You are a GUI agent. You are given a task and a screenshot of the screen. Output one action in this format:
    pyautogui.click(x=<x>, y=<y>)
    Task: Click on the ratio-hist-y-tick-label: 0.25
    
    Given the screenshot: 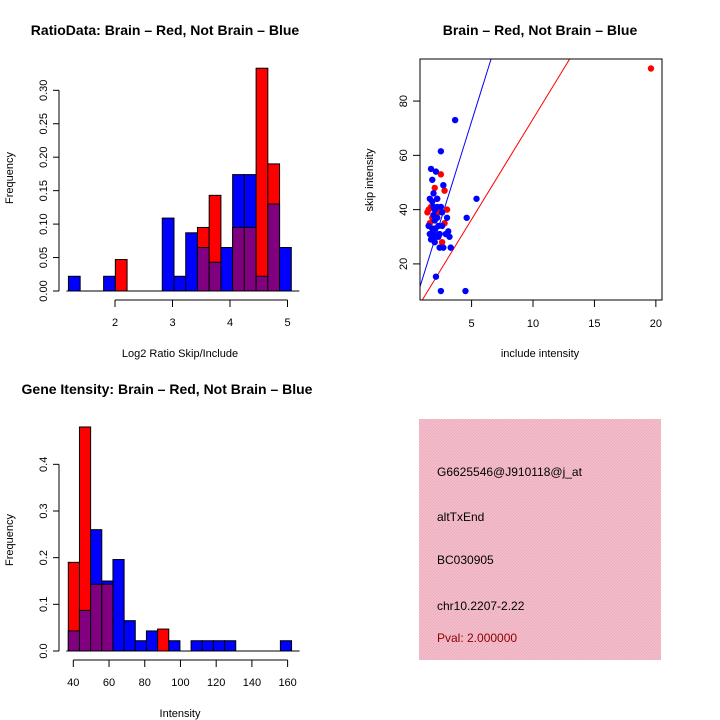 What is the action you would take?
    pyautogui.click(x=44, y=123)
    